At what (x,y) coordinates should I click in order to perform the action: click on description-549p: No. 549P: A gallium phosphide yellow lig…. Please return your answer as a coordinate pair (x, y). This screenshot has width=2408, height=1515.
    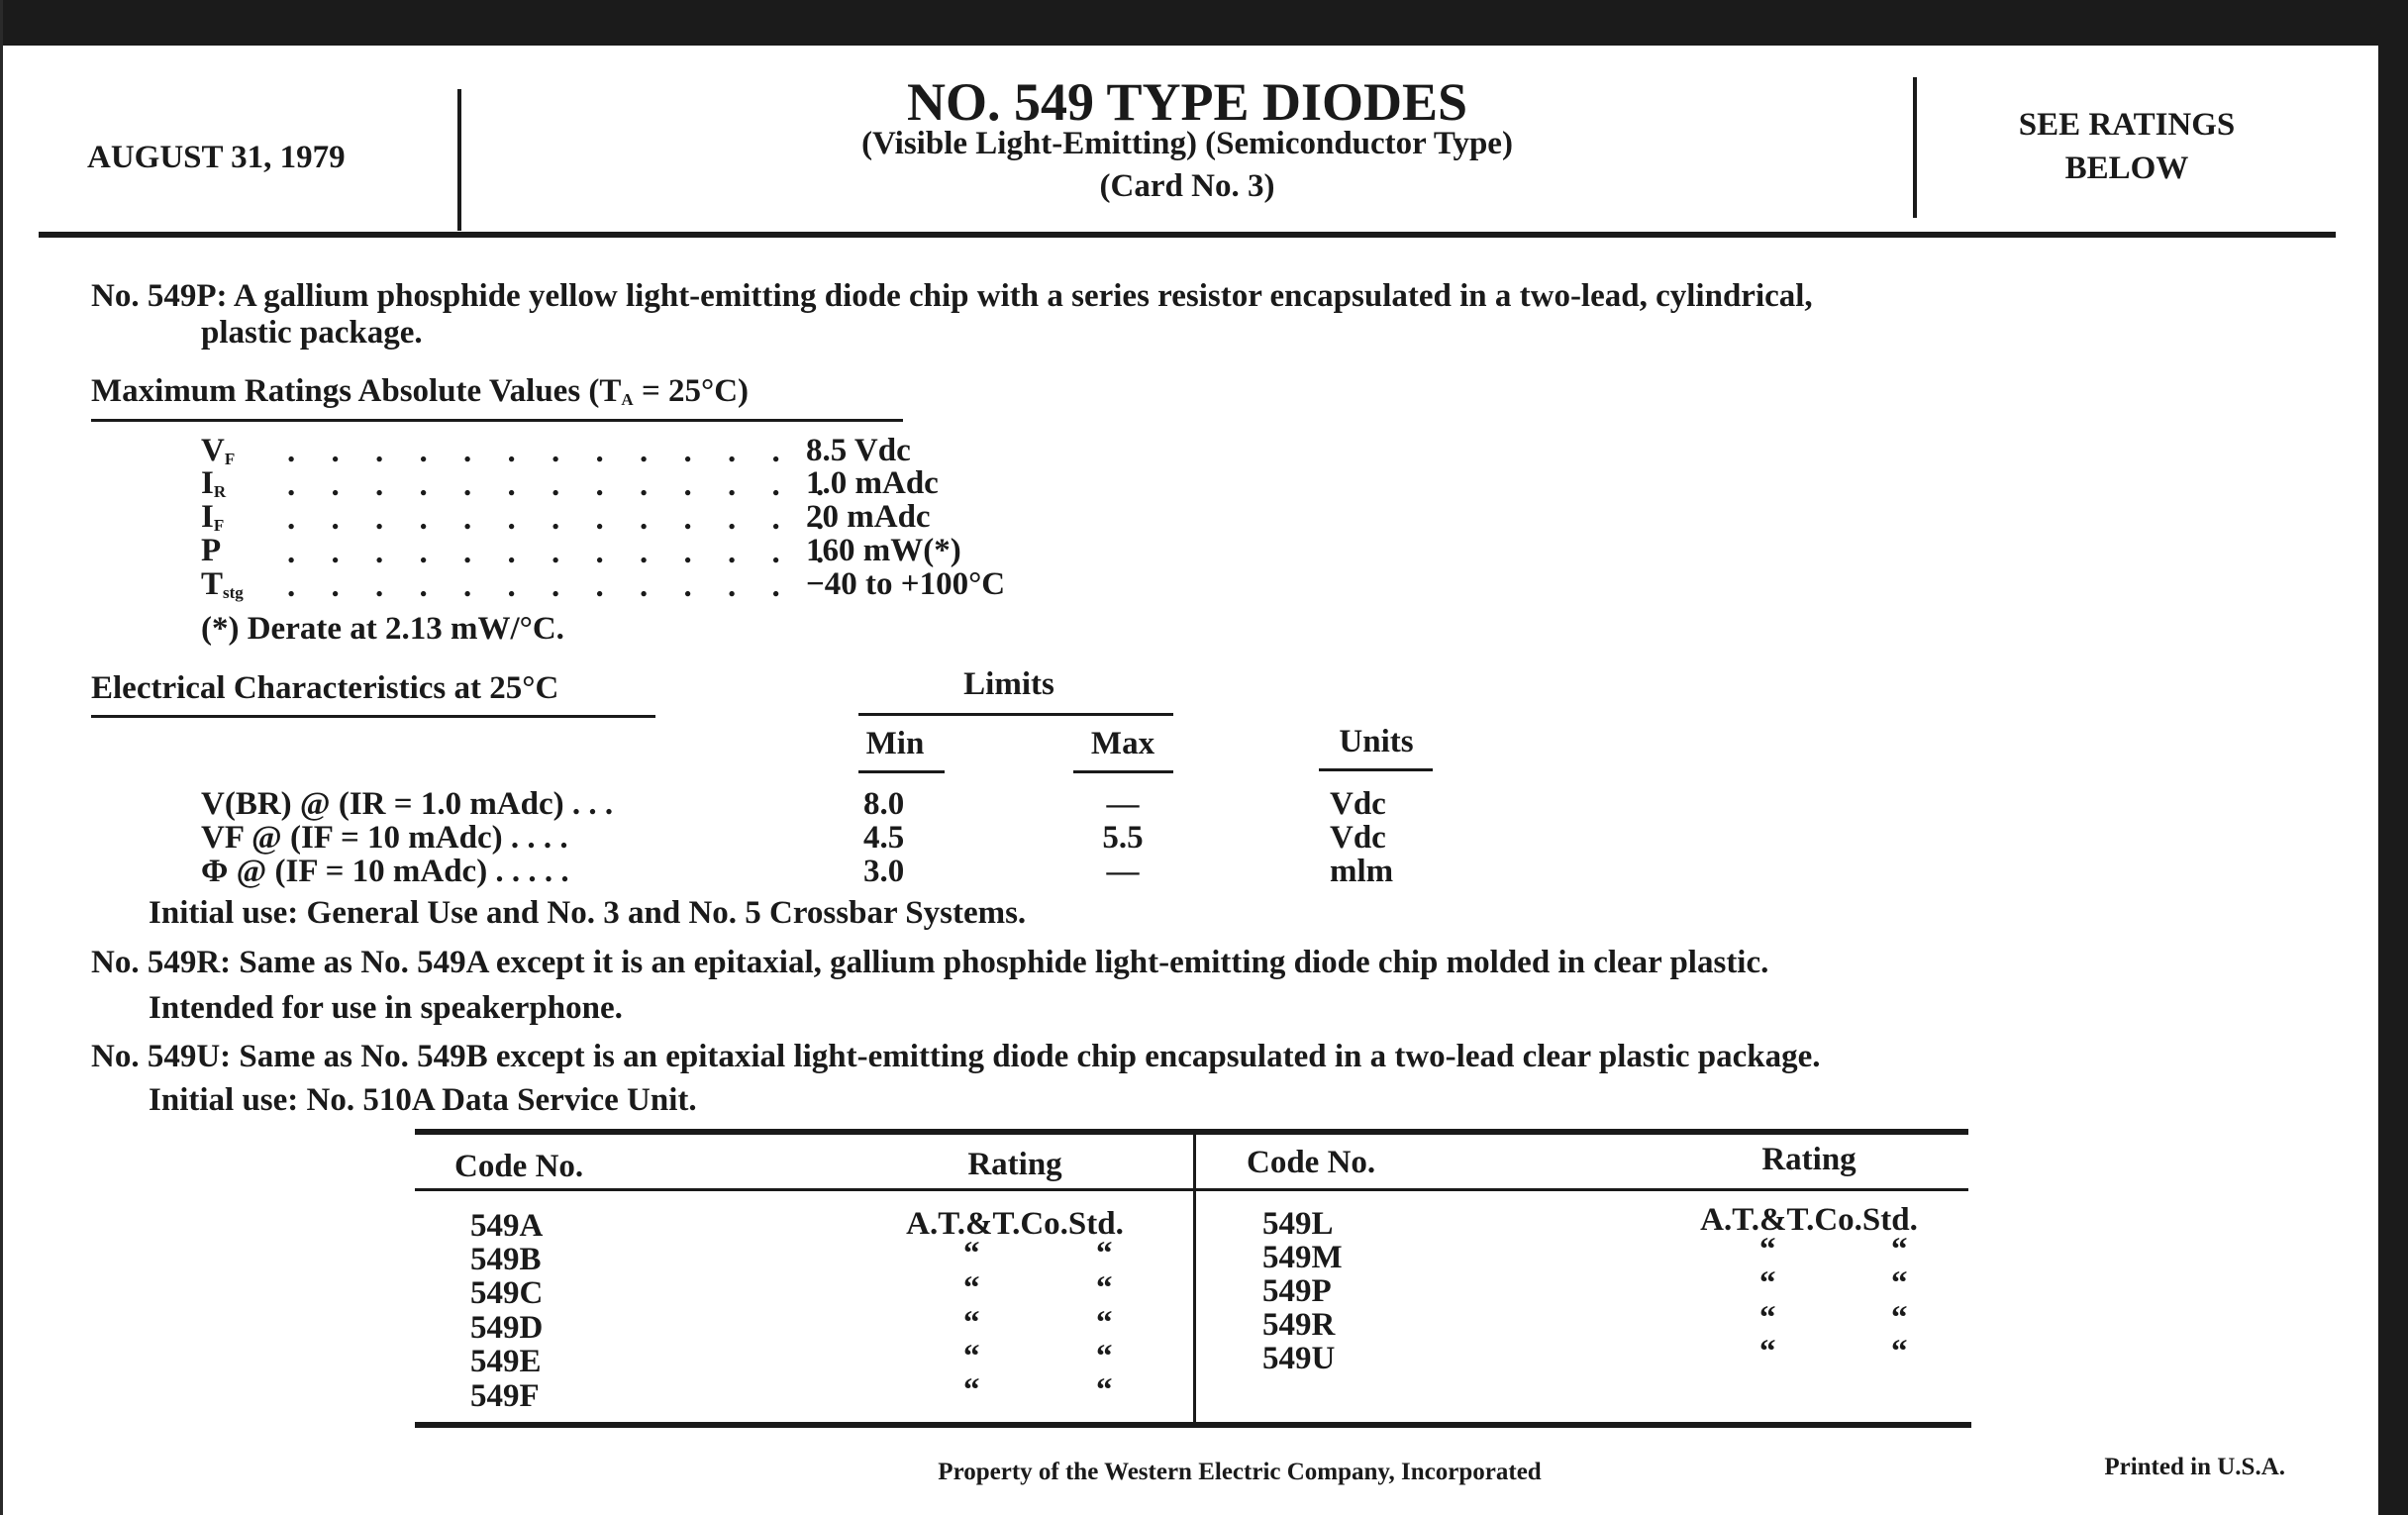
    Looking at the image, I should click on (952, 296).